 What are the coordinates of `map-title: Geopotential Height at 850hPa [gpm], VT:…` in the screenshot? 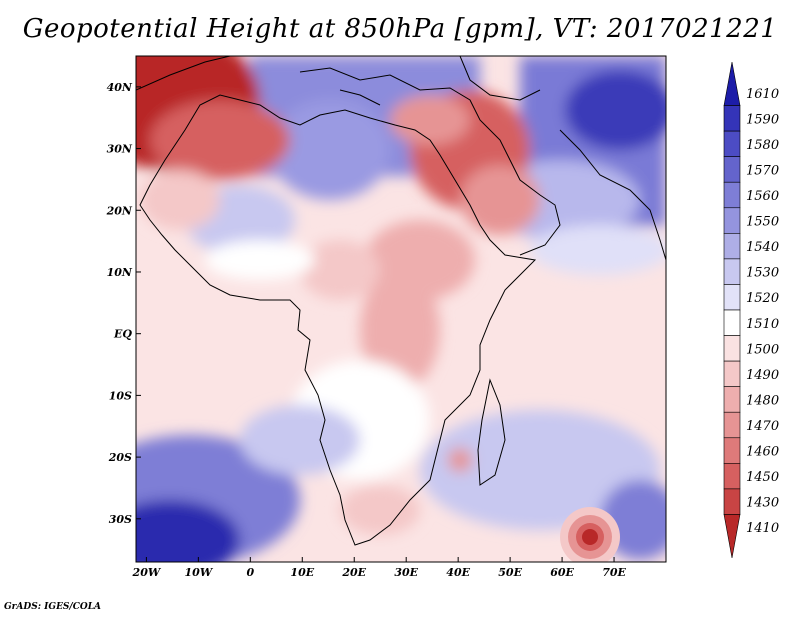 It's located at (400, 29).